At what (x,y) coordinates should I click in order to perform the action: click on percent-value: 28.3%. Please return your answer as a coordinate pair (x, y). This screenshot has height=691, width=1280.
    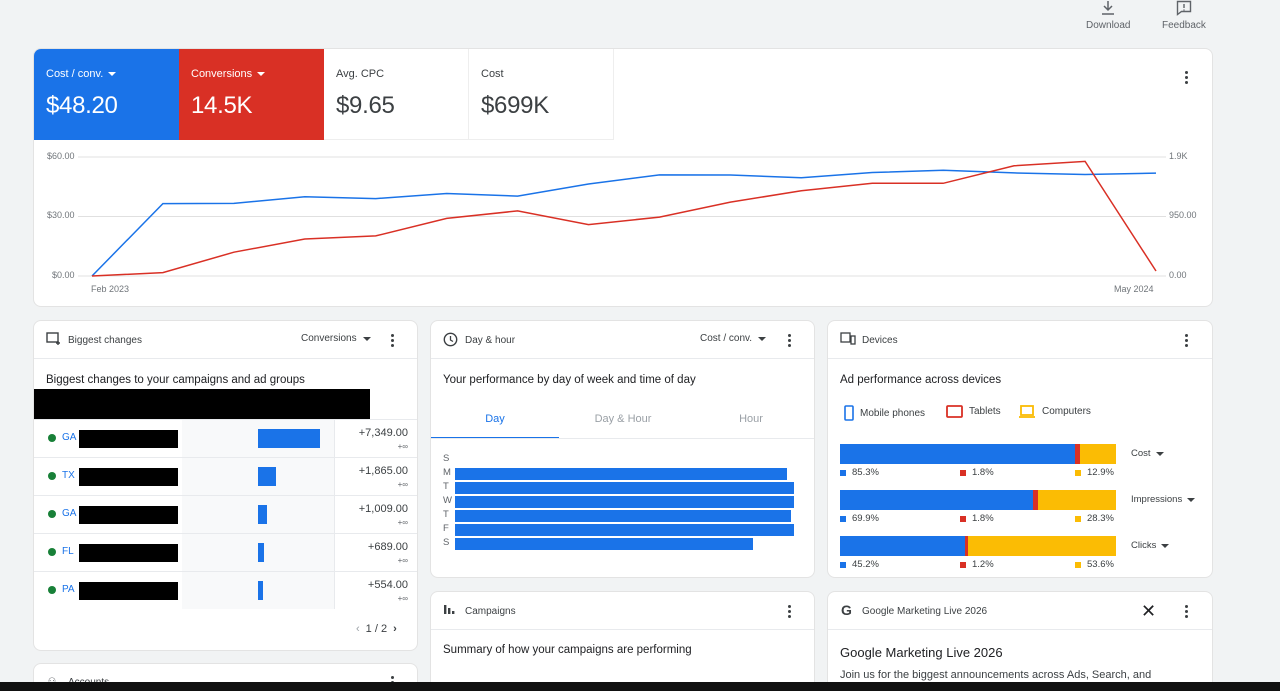
    Looking at the image, I should click on (1100, 518).